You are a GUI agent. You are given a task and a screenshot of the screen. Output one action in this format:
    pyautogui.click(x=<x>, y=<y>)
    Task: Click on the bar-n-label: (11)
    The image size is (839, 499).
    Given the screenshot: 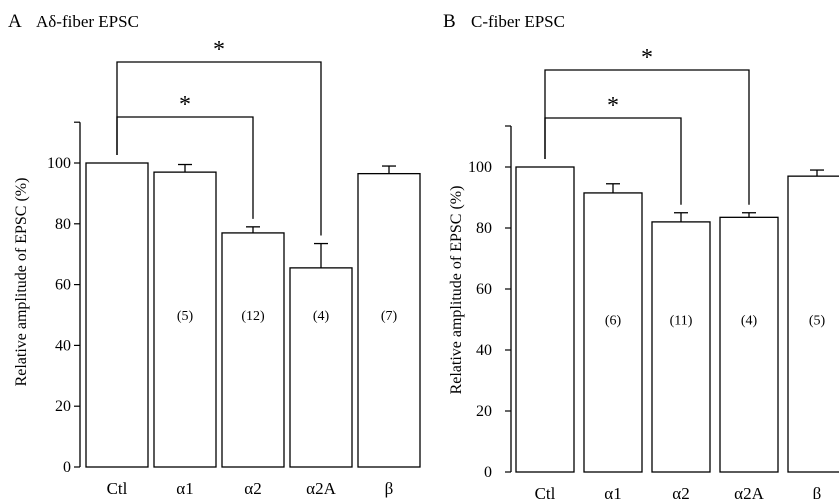 What is the action you would take?
    pyautogui.click(x=681, y=321)
    